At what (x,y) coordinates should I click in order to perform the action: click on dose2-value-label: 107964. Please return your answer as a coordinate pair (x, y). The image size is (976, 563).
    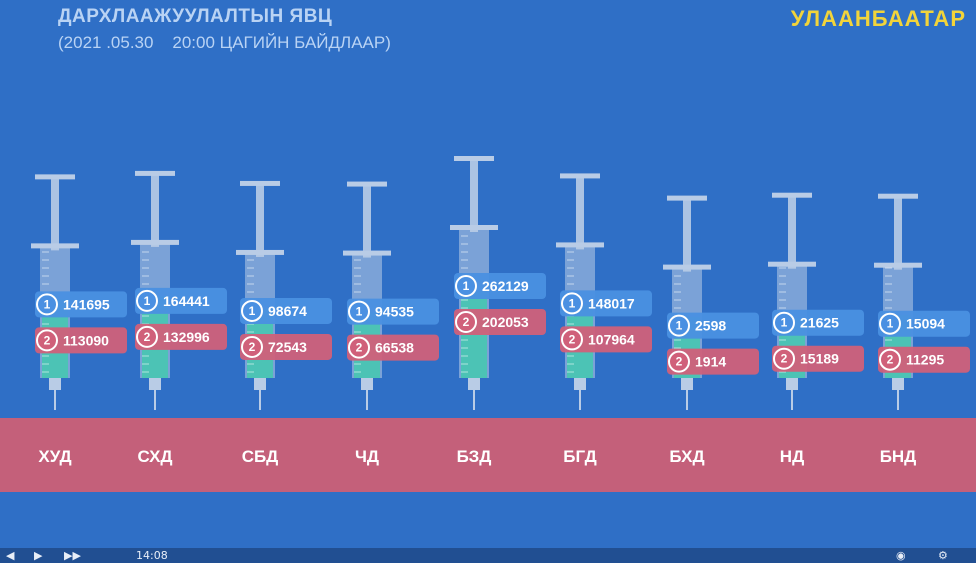
    Looking at the image, I should click on (611, 339).